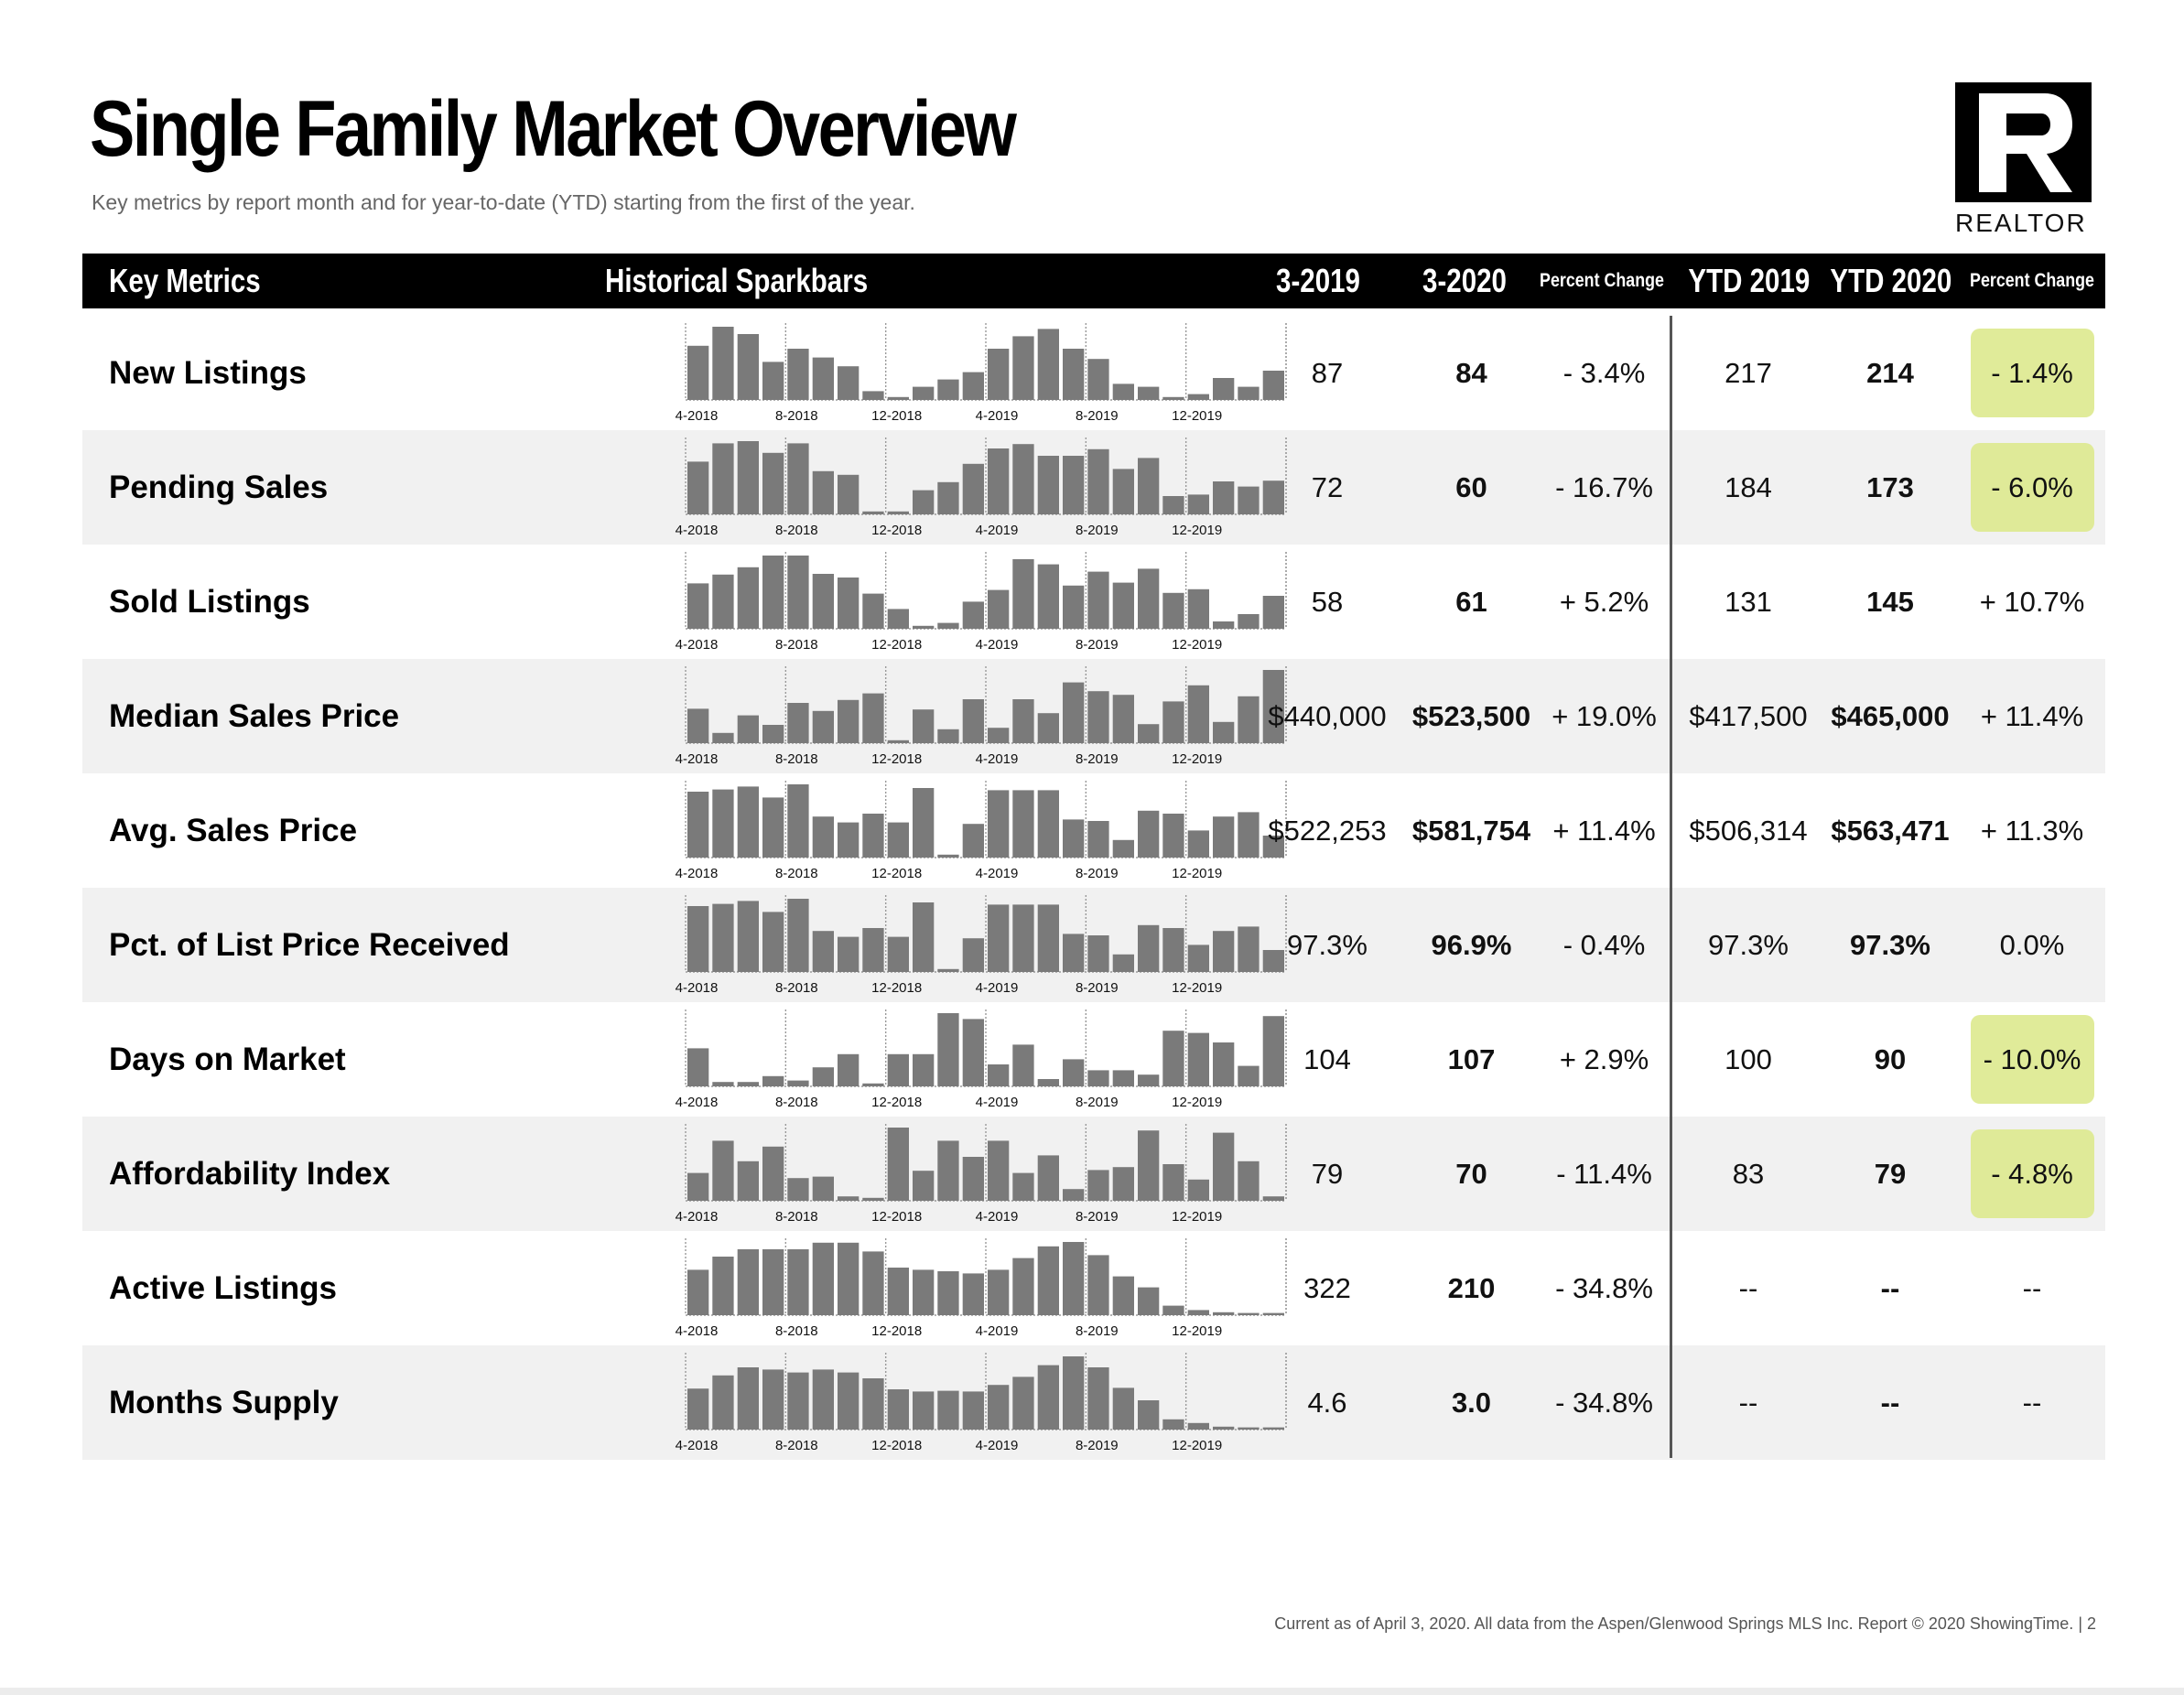 The image size is (2184, 1695). Describe the element at coordinates (553, 129) in the screenshot. I see `page-title: Single Family Market Overview` at that location.